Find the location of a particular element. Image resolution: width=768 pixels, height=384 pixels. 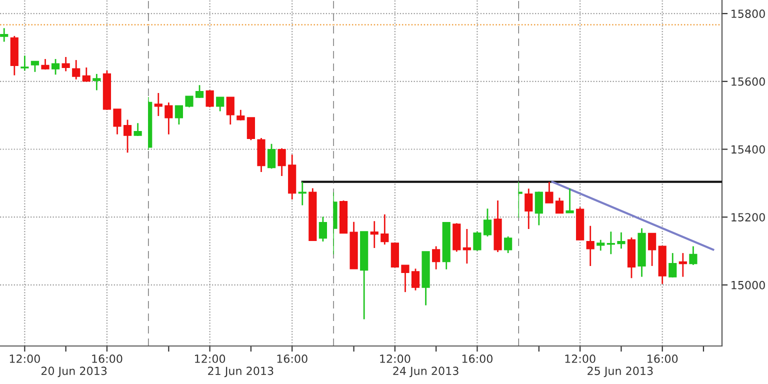

y-tick-label: 15000 is located at coordinates (748, 285).